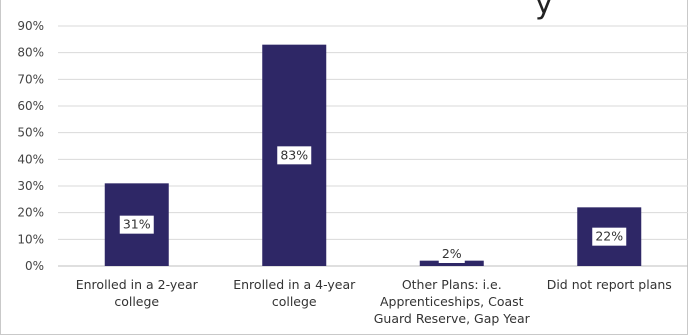 The width and height of the screenshot is (688, 336). I want to click on y-tick-label: 40%, so click(30, 159).